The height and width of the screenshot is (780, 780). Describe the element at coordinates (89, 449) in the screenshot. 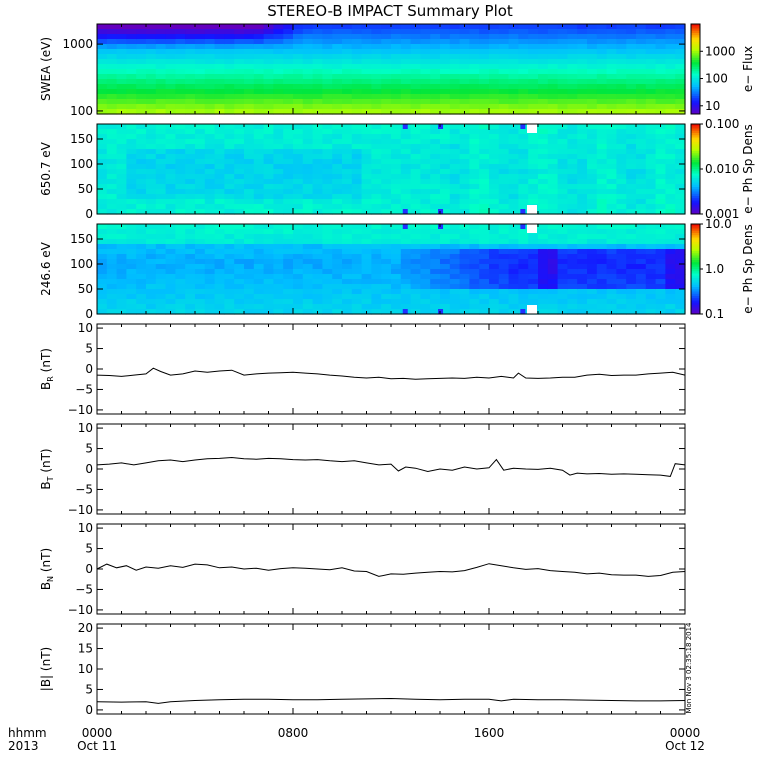

I see `y-tick-label: 5` at that location.